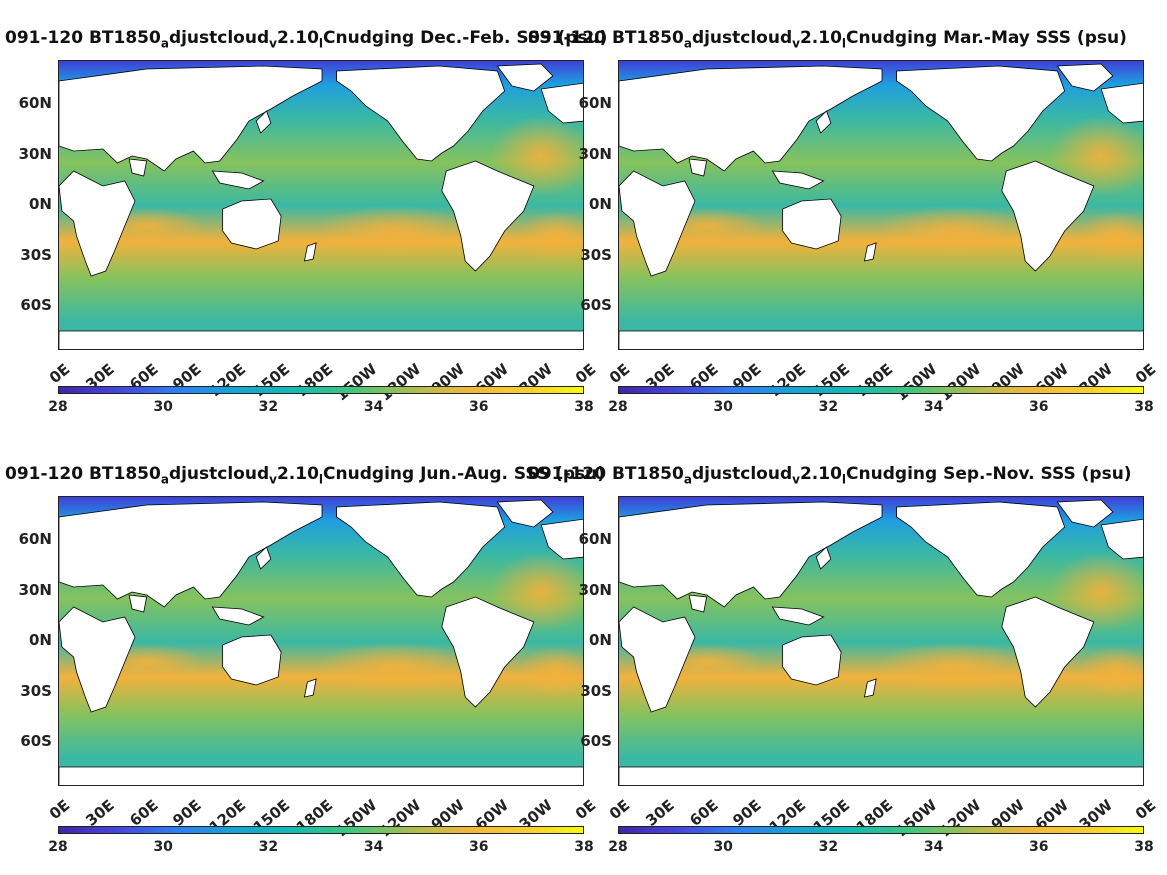  What do you see at coordinates (219, 38) in the screenshot?
I see `title-part: djustcloud` at bounding box center [219, 38].